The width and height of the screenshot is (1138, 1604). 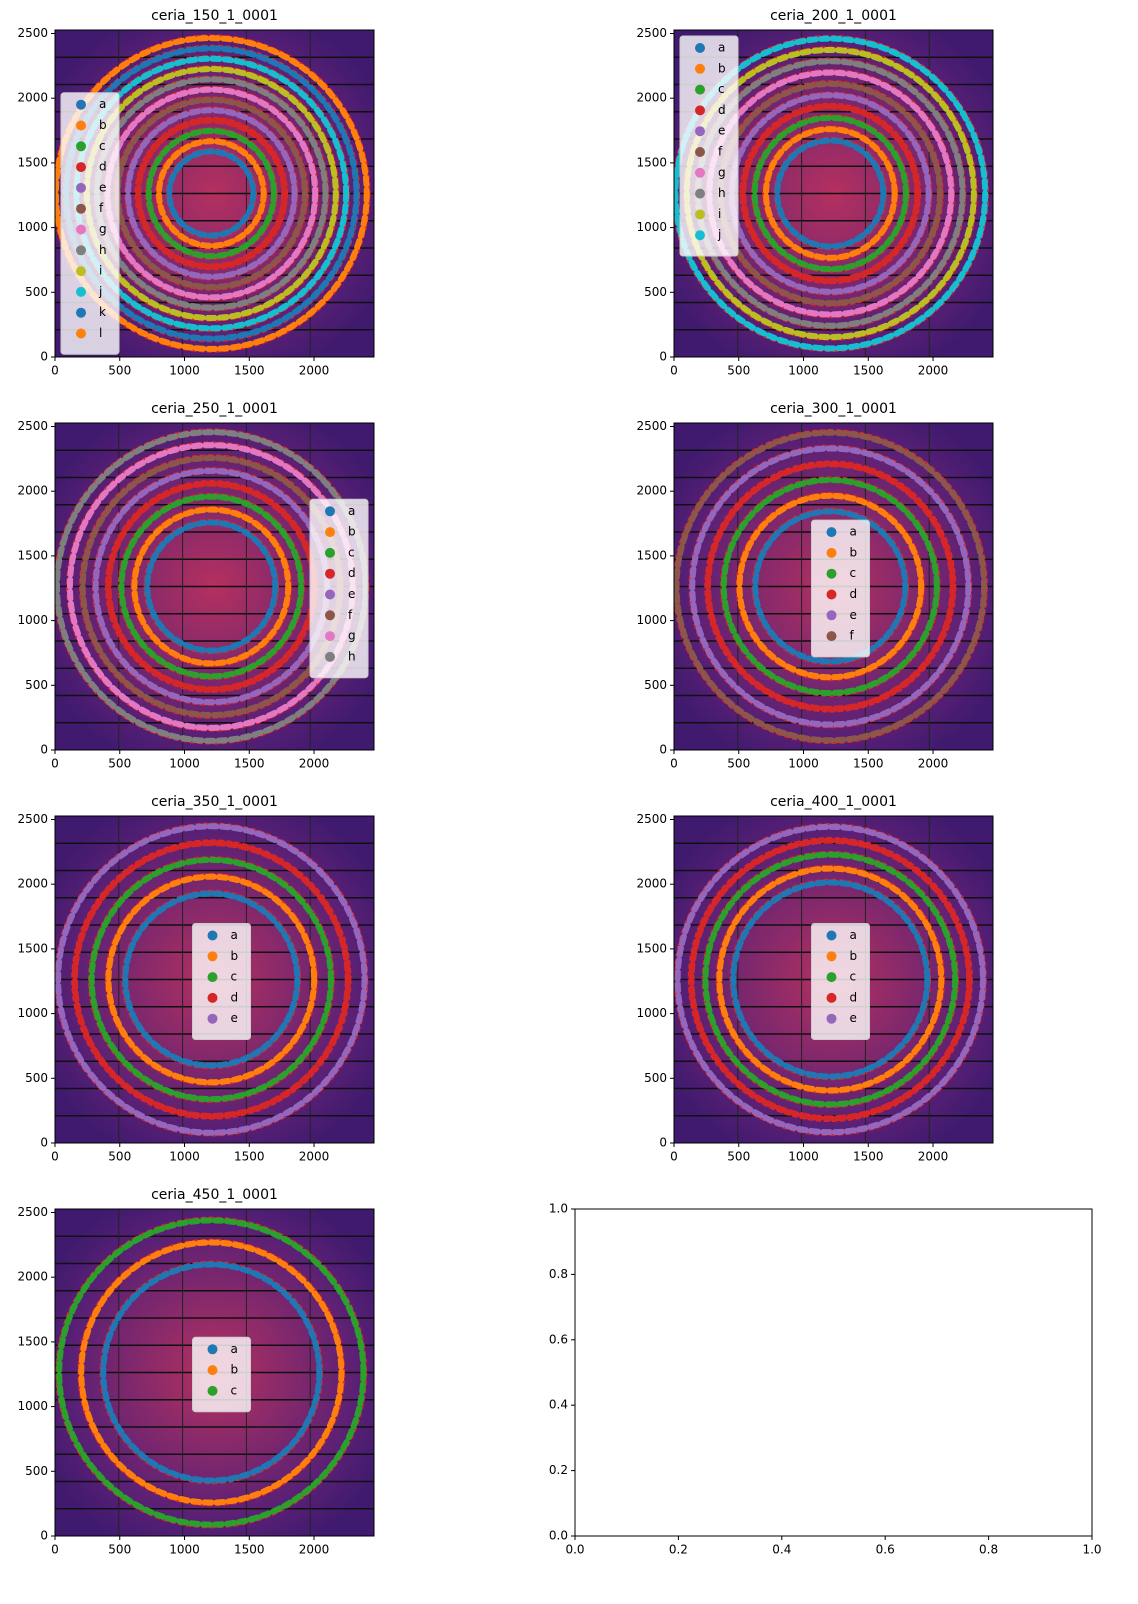 What do you see at coordinates (214, 1195) in the screenshot?
I see `panel-title: ceria_450_1_0001` at bounding box center [214, 1195].